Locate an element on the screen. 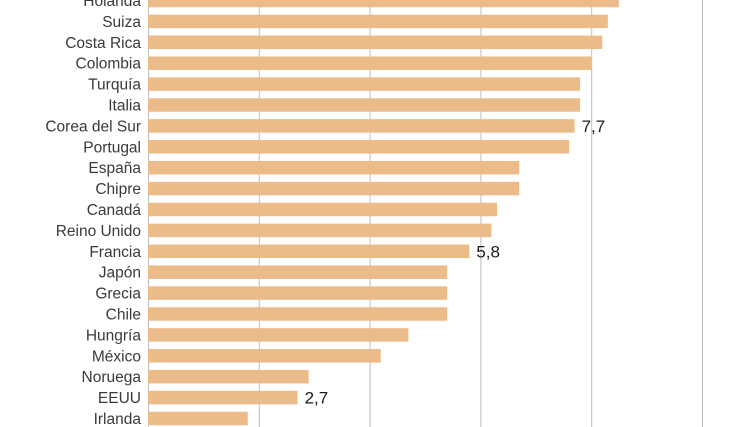  category-label-corea-del-sur: Corea del Sur is located at coordinates (93, 126).